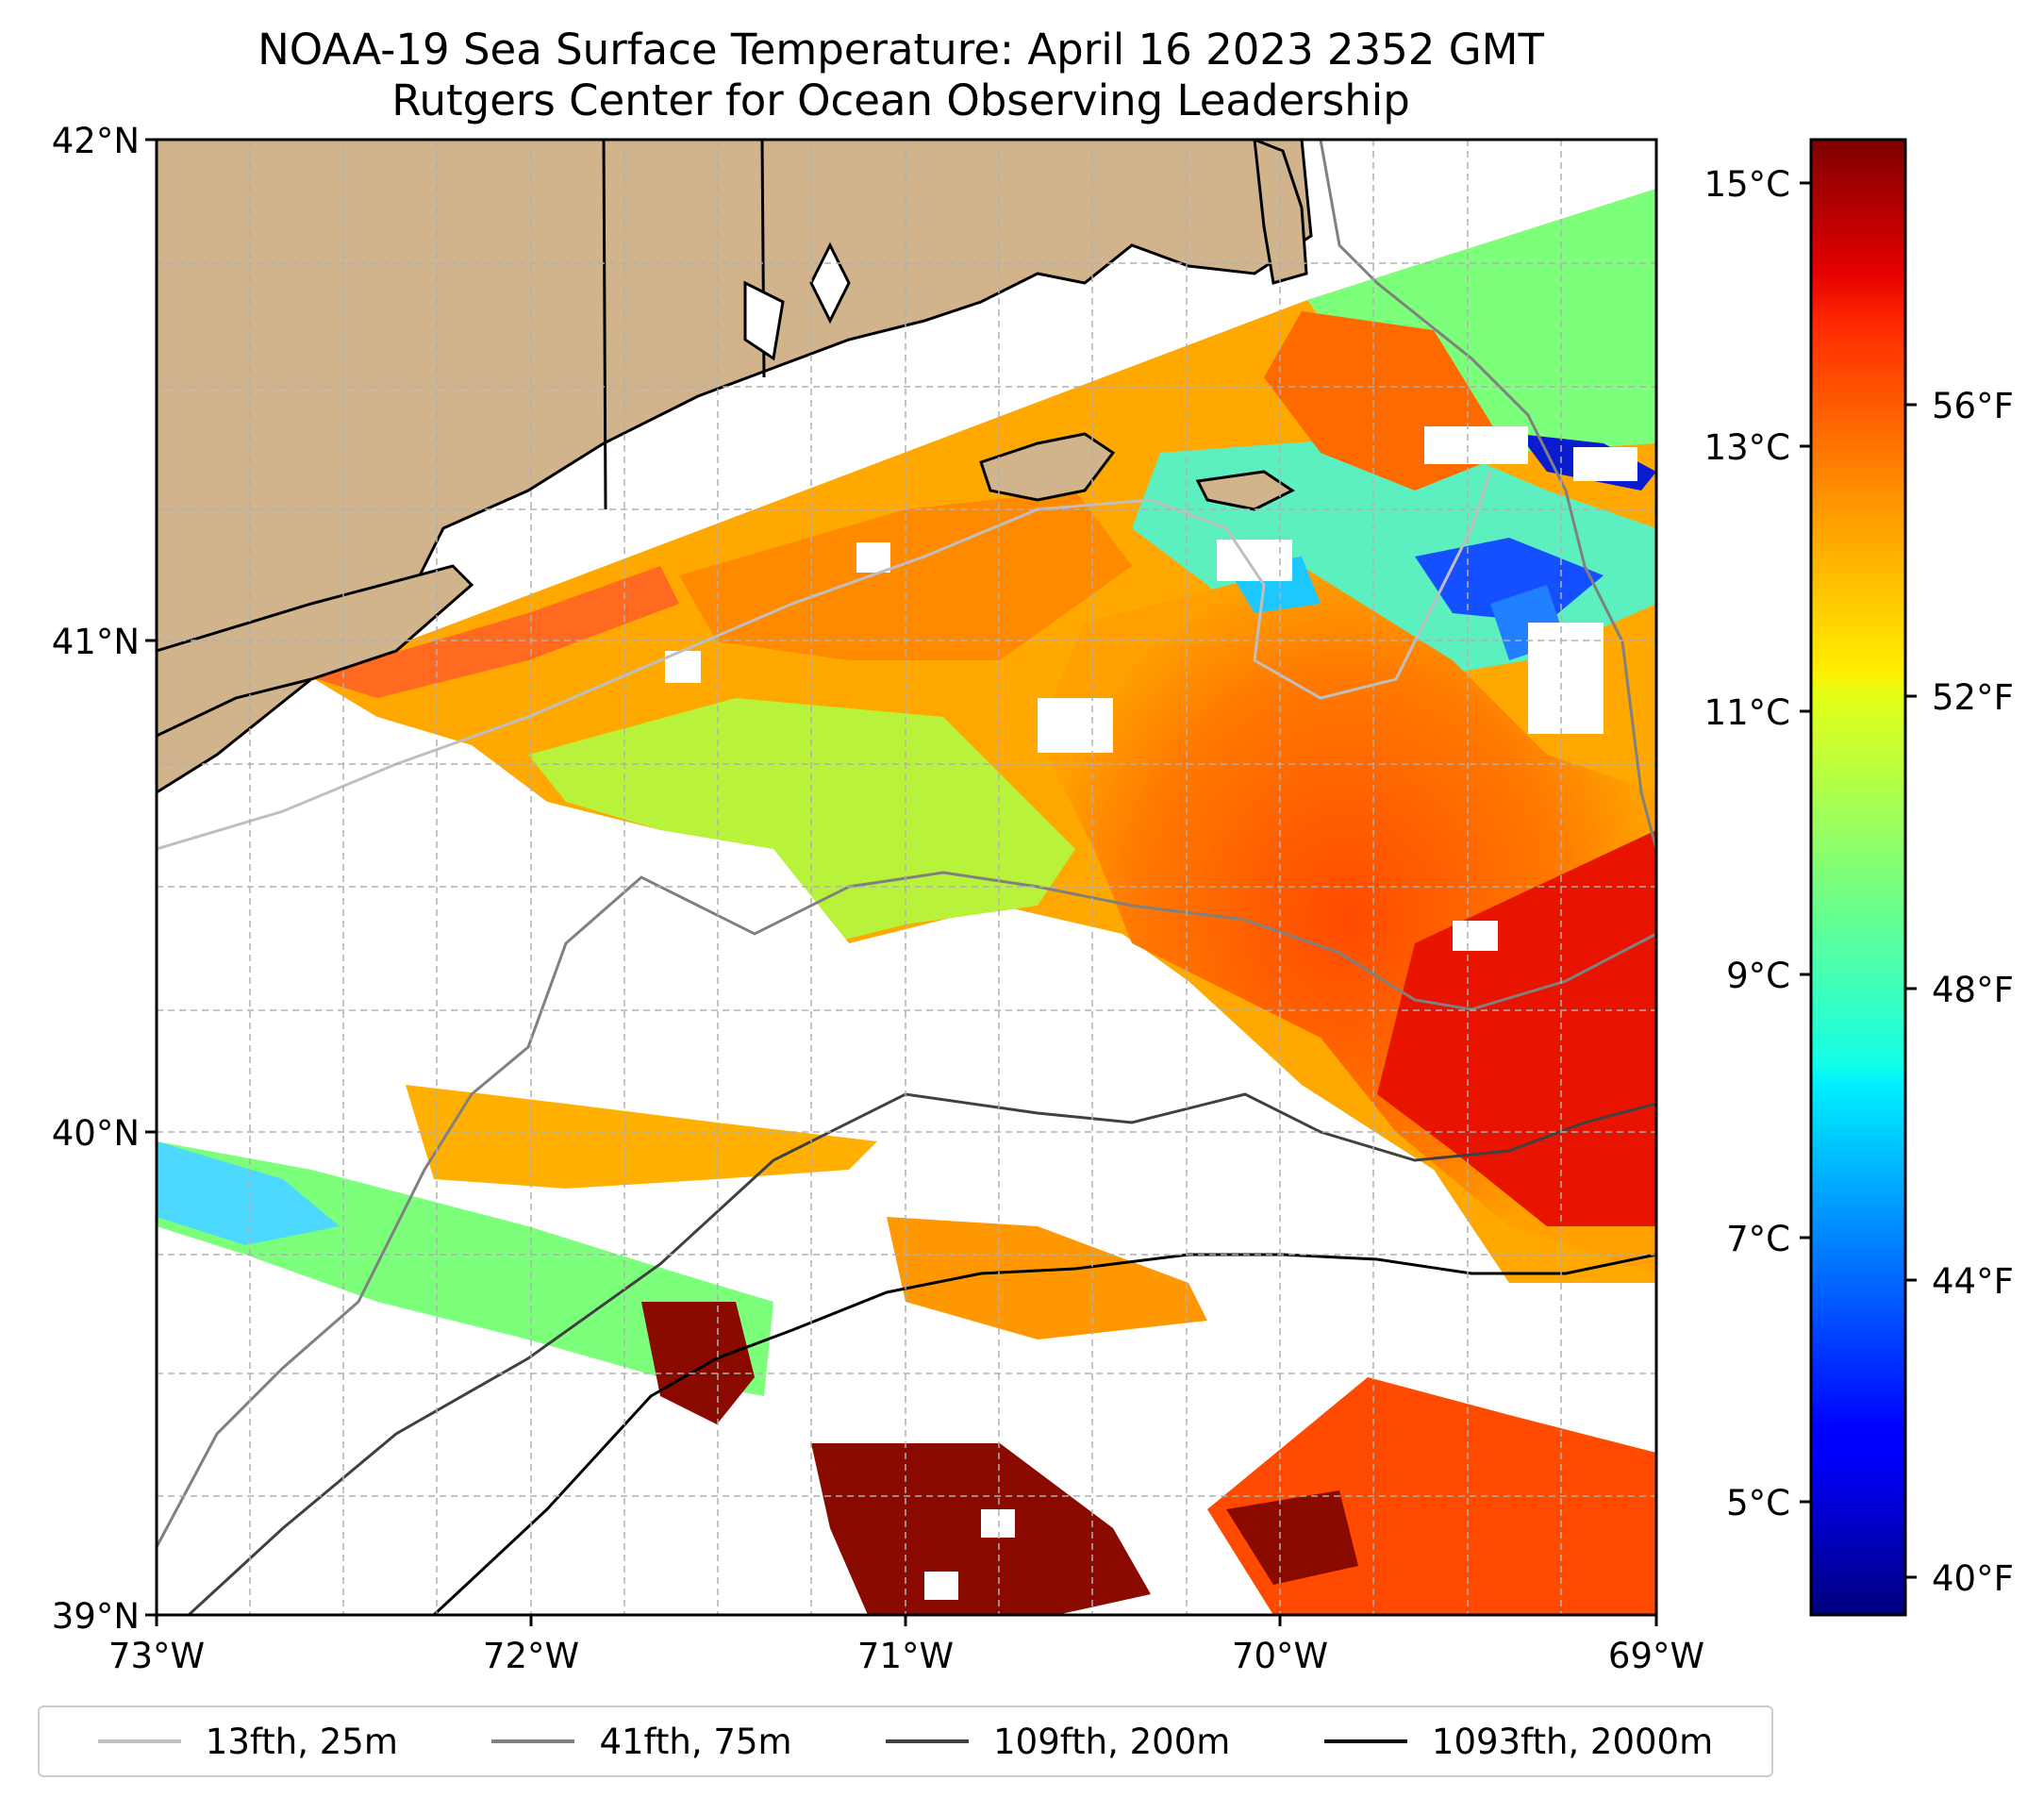 The width and height of the screenshot is (2044, 1797). What do you see at coordinates (1973, 1578) in the screenshot?
I see `fahrenheit-label: 40°F` at bounding box center [1973, 1578].